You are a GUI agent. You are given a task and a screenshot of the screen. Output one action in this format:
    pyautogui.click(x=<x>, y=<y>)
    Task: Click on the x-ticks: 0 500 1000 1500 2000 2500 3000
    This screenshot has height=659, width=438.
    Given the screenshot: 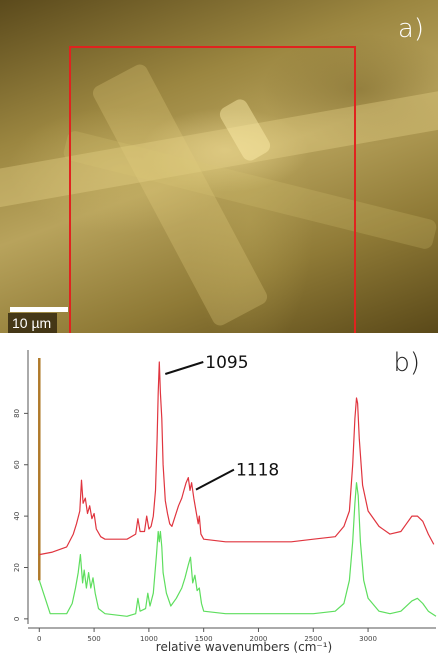 What is the action you would take?
    pyautogui.click(x=207, y=635)
    